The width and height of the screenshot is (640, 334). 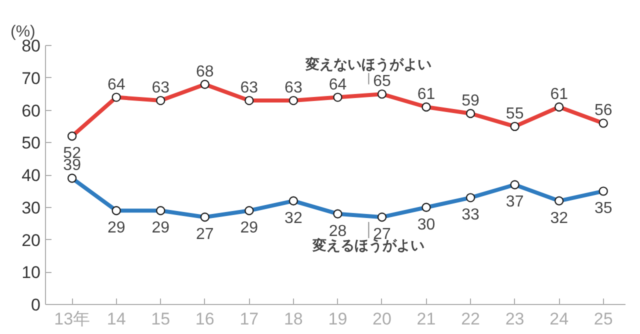 What do you see at coordinates (31, 272) in the screenshot?
I see `y-tick-label: 10` at bounding box center [31, 272].